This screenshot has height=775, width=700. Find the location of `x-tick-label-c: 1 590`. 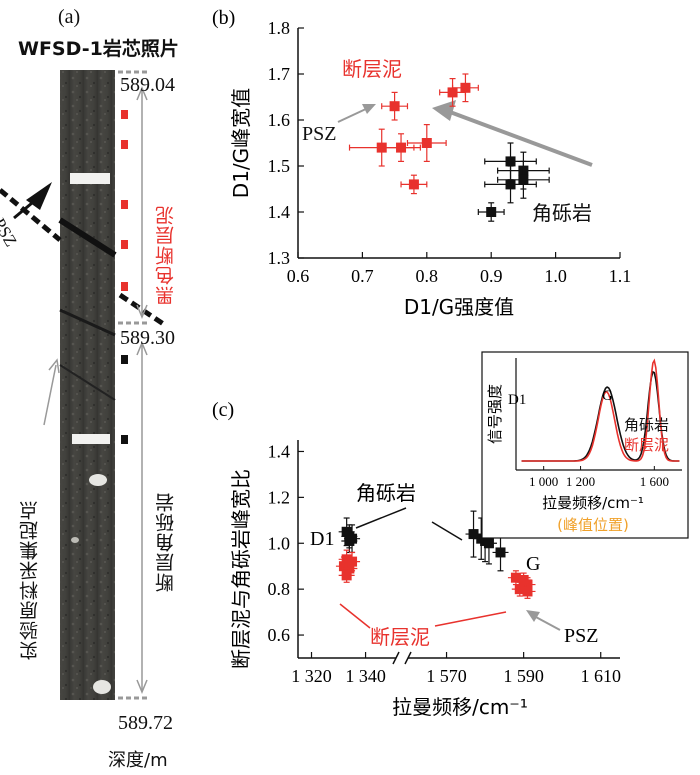

x-tick-label-c: 1 590 is located at coordinates (523, 676).